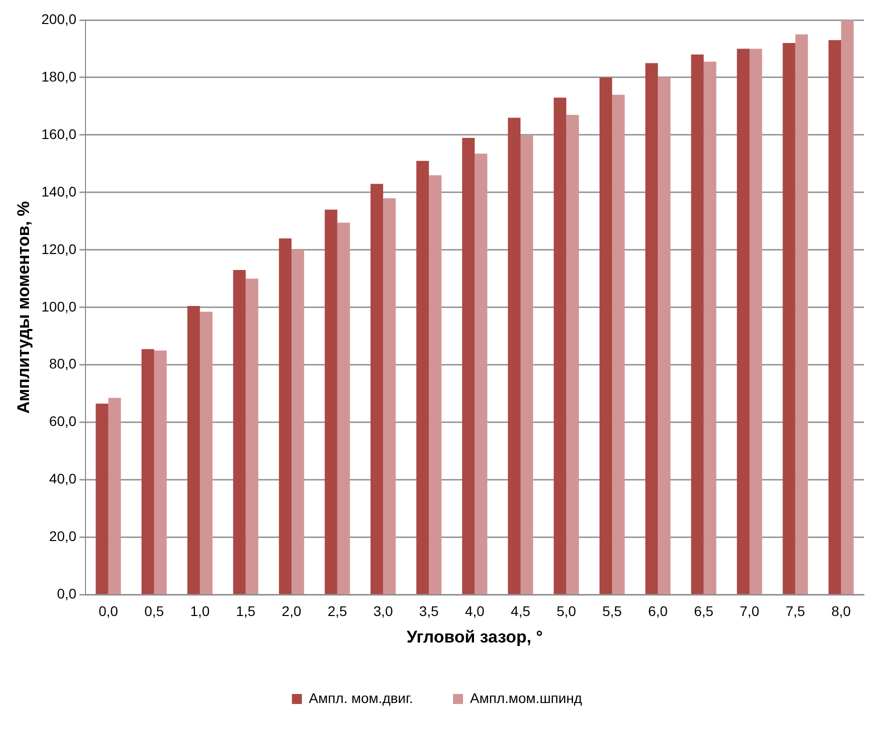 This screenshot has width=884, height=736. I want to click on y-tick-label: 80,0, so click(63, 364).